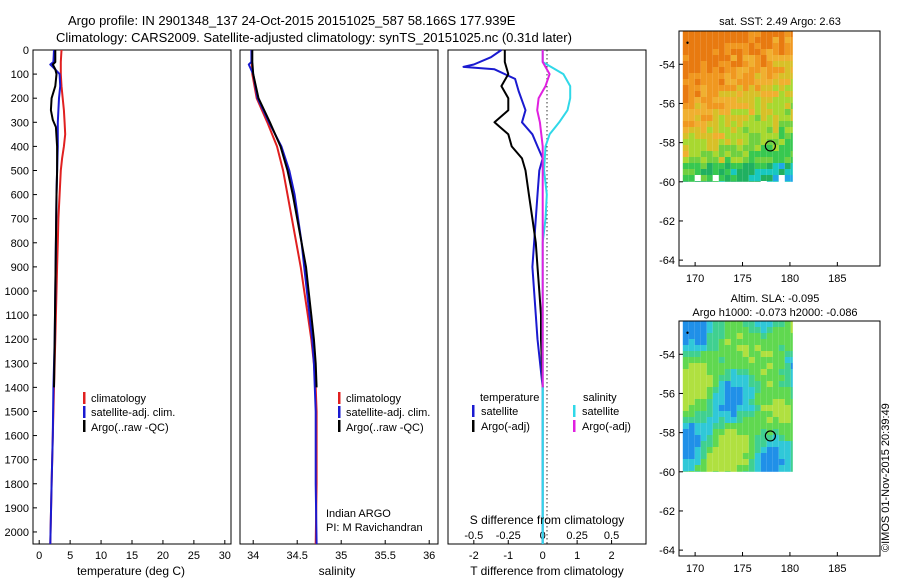  What do you see at coordinates (17, 340) in the screenshot?
I see `depth-tick-label: 1200` at bounding box center [17, 340].